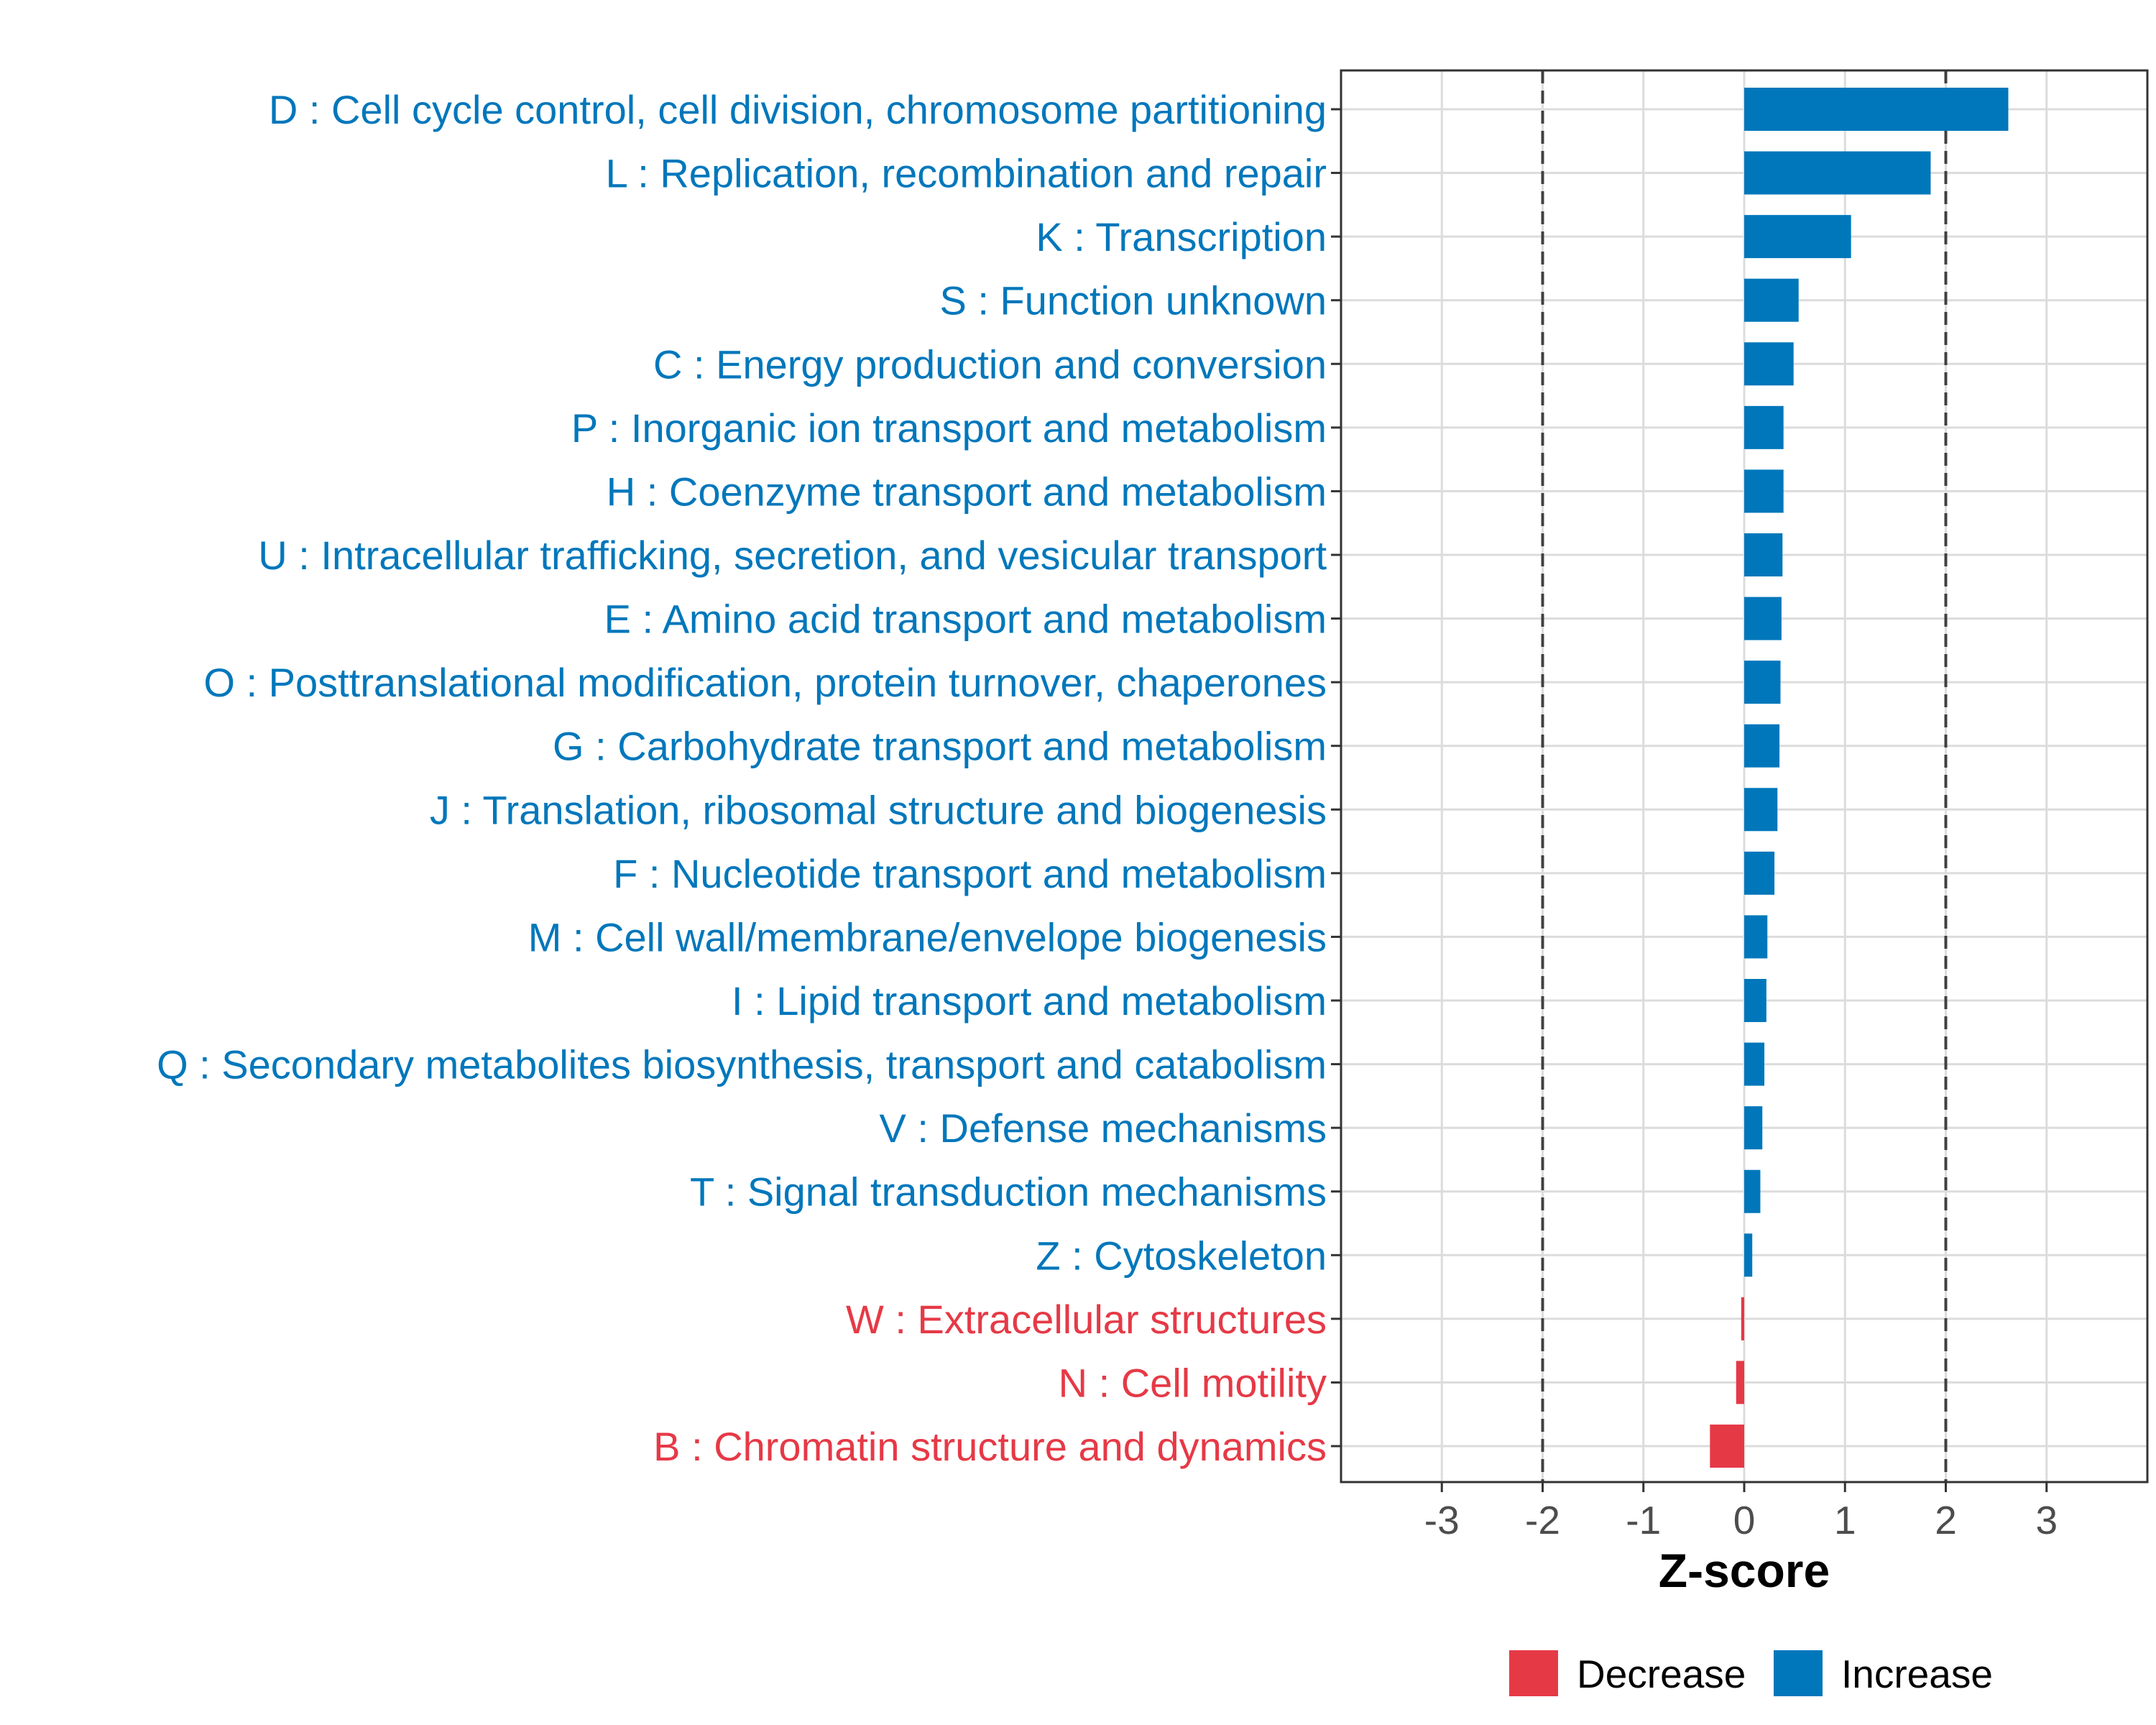  What do you see at coordinates (990, 364) in the screenshot?
I see `category-label: C : Energy production and conversion` at bounding box center [990, 364].